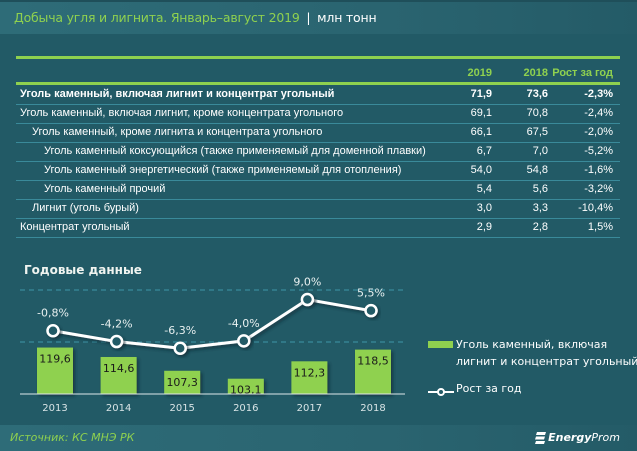 The width and height of the screenshot is (637, 451). What do you see at coordinates (371, 293) in the screenshot?
I see `growth-value-label: 5,5%` at bounding box center [371, 293].